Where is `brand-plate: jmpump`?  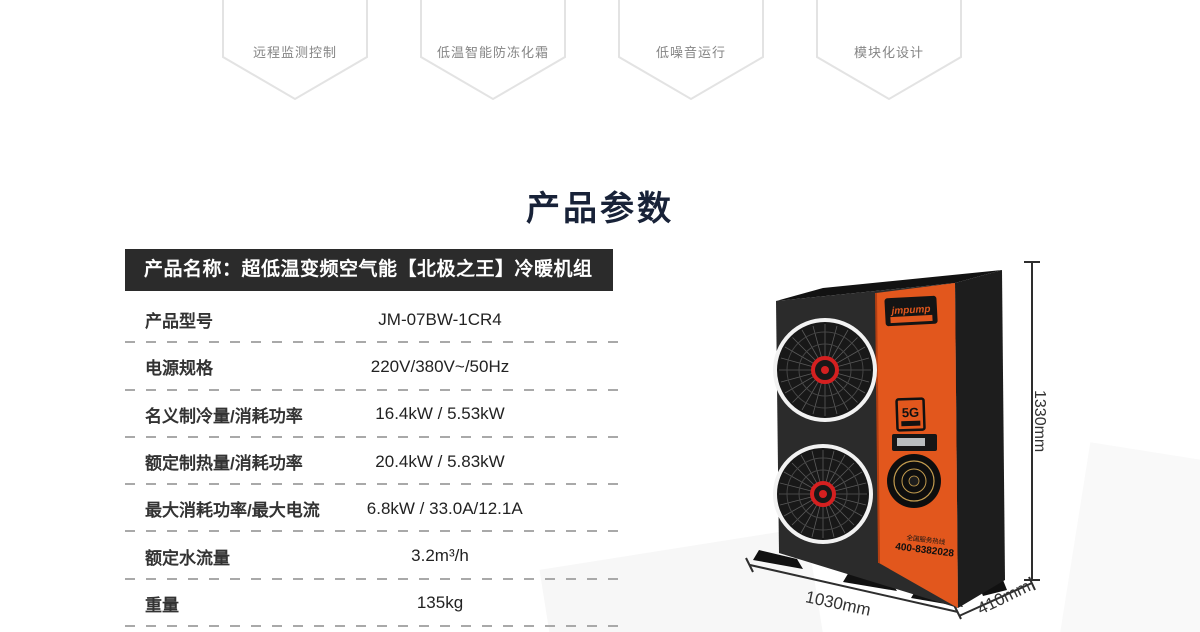
brand-plate: jmpump is located at coordinates (911, 311).